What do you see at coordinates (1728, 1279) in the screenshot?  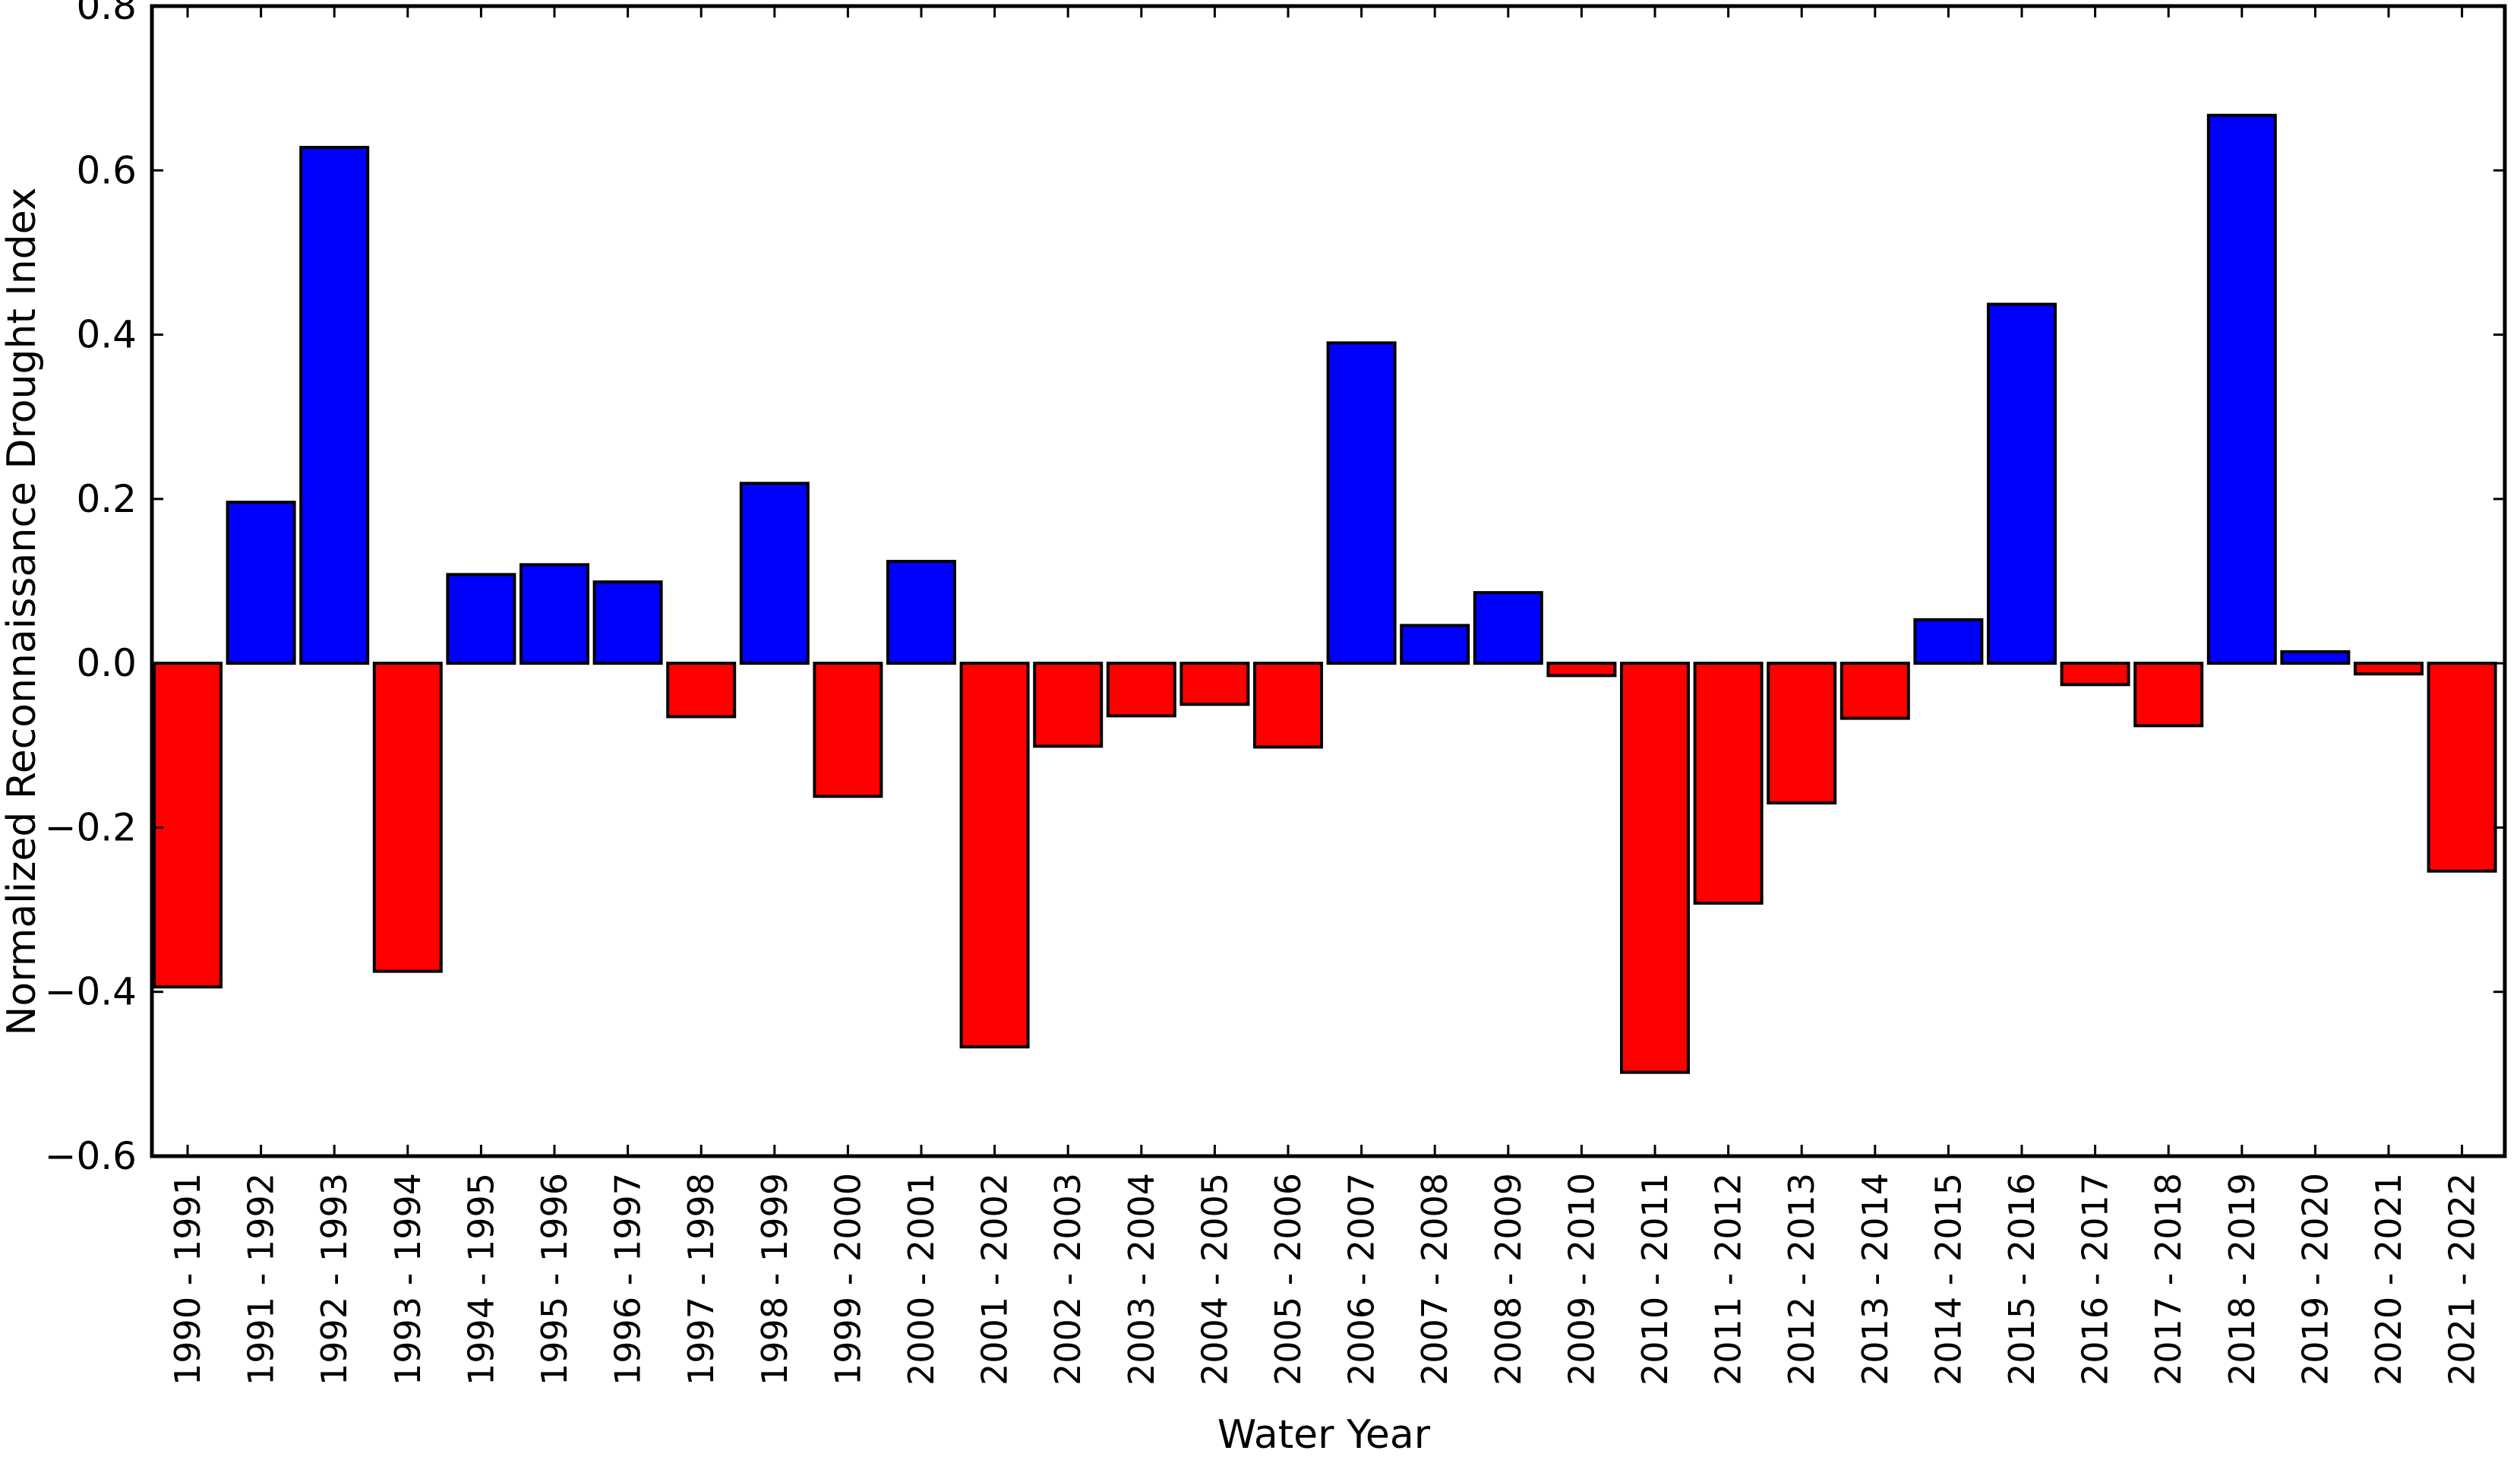 I see `x-tick-label: 2011 - 2012` at bounding box center [1728, 1279].